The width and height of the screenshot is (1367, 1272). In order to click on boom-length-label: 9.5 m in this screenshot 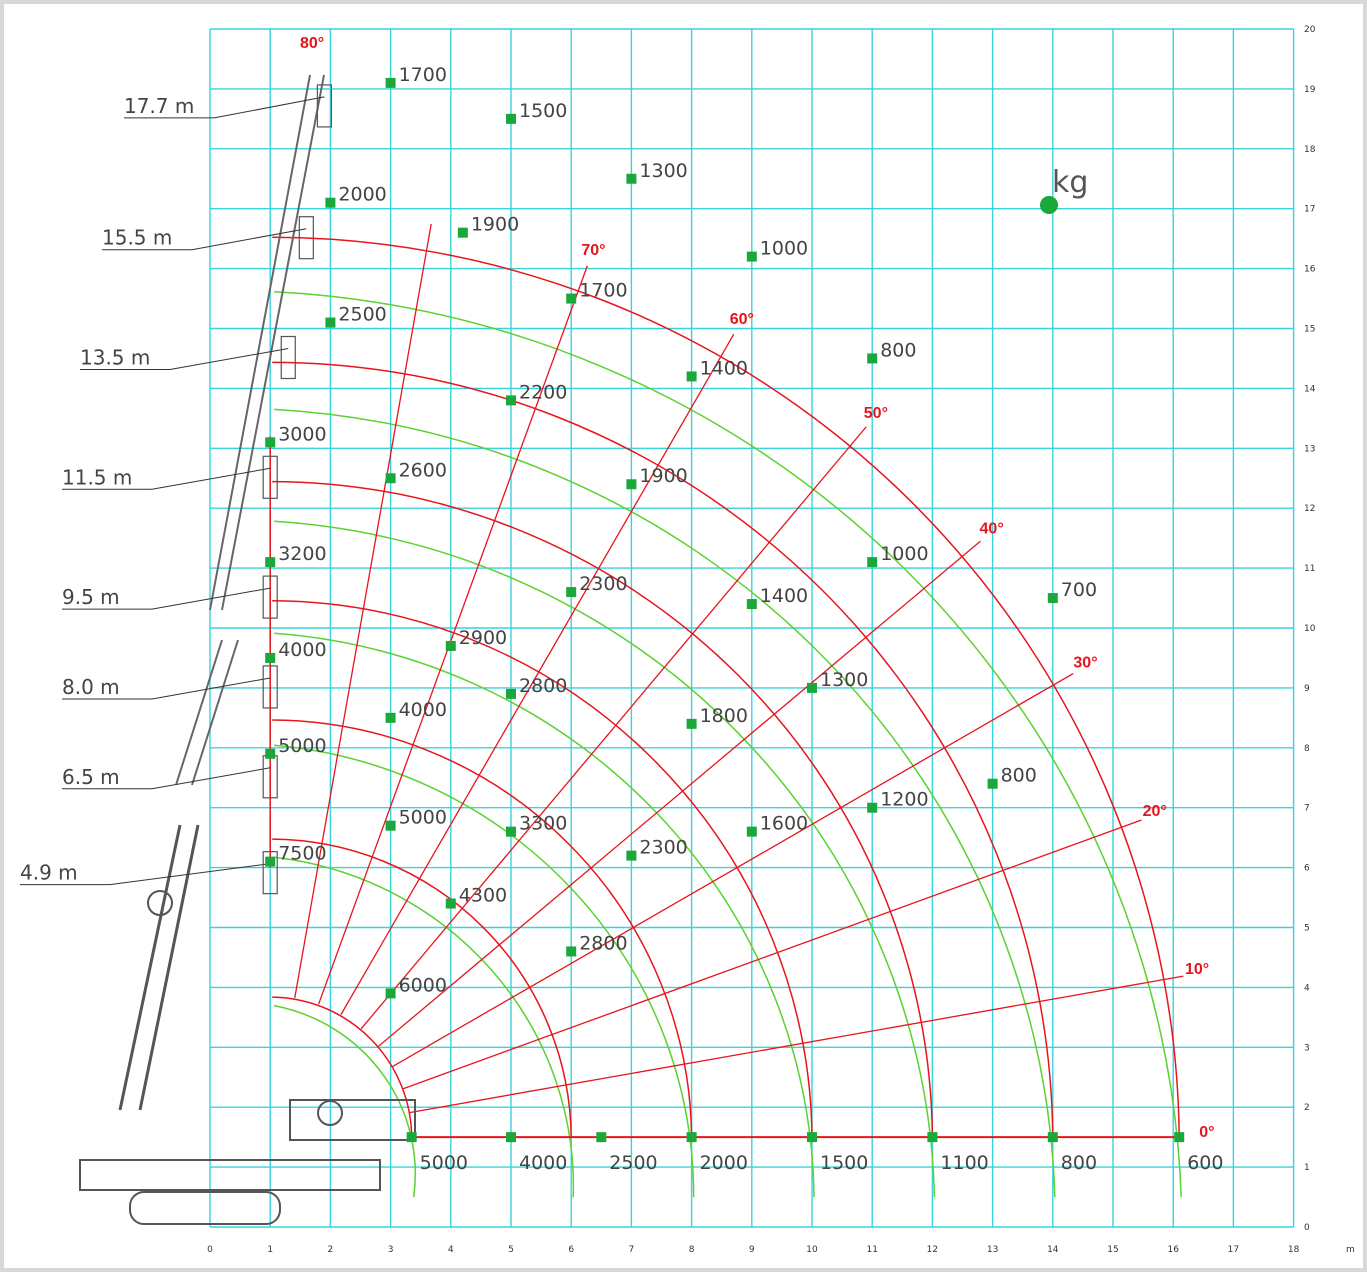, I will do `click(91, 597)`.